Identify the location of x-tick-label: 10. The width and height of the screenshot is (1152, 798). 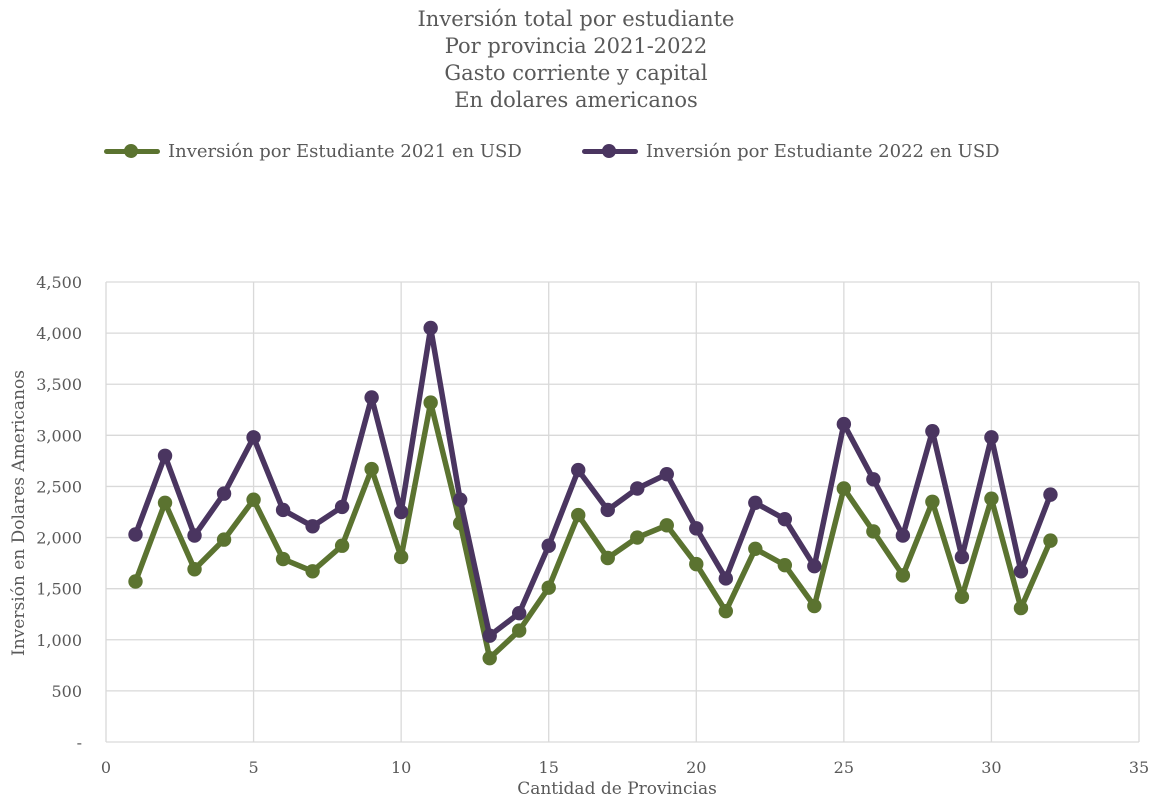
(401, 767).